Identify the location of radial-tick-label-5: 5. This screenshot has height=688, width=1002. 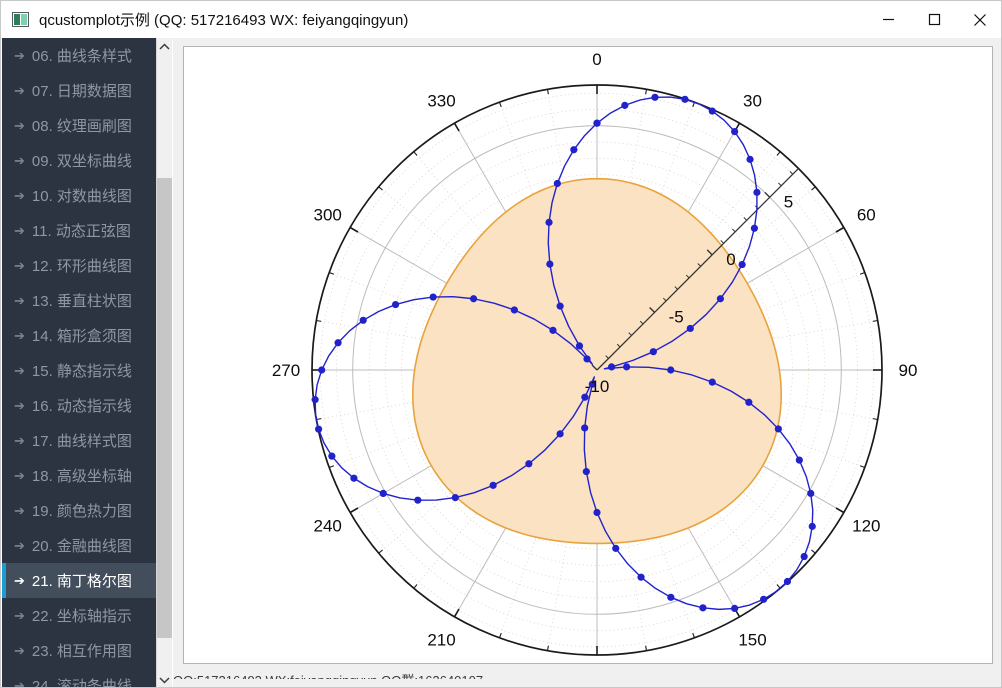
(788, 201).